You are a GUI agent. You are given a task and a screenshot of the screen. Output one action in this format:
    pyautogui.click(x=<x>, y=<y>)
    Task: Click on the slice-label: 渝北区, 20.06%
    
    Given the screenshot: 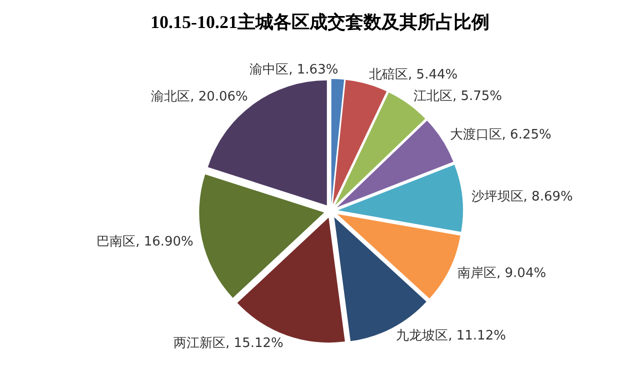 What is the action you would take?
    pyautogui.click(x=199, y=97)
    